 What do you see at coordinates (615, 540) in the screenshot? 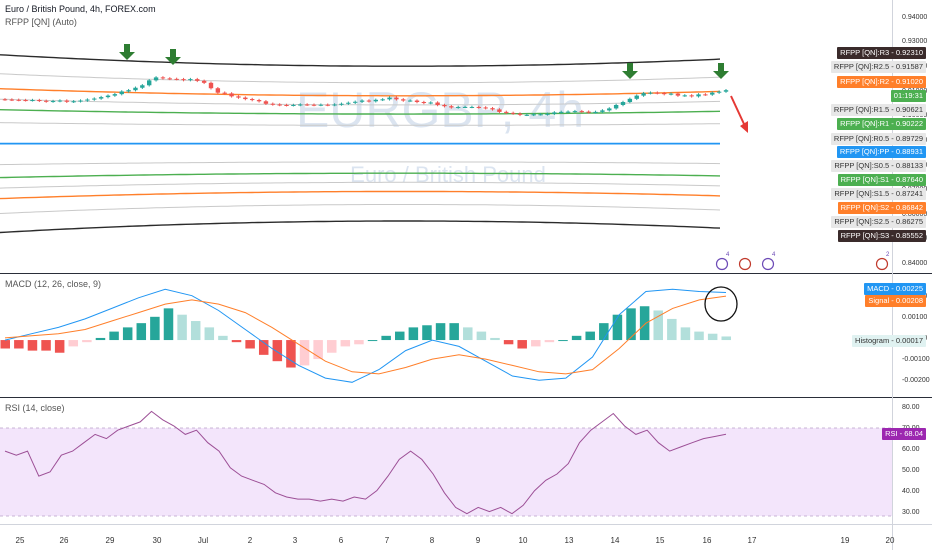
I see `time-tick-label: 14` at bounding box center [615, 540].